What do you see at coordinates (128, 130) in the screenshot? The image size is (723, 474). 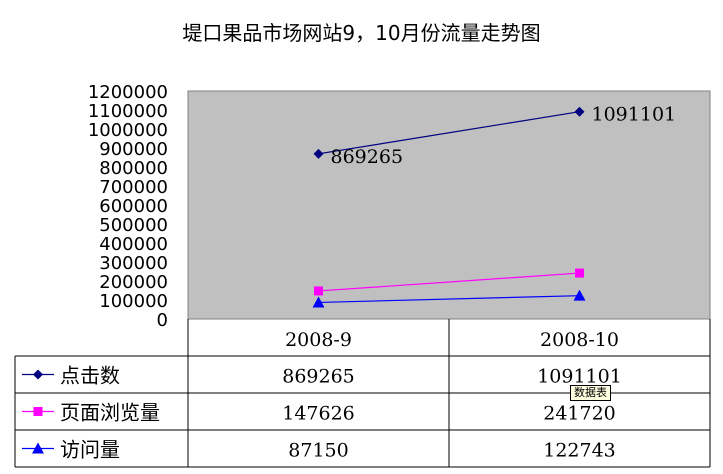 I see `y-tick-label: 1000000` at bounding box center [128, 130].